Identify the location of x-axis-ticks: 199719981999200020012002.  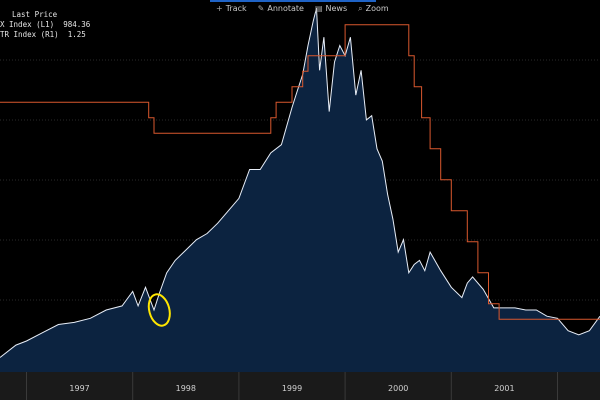
(292, 386).